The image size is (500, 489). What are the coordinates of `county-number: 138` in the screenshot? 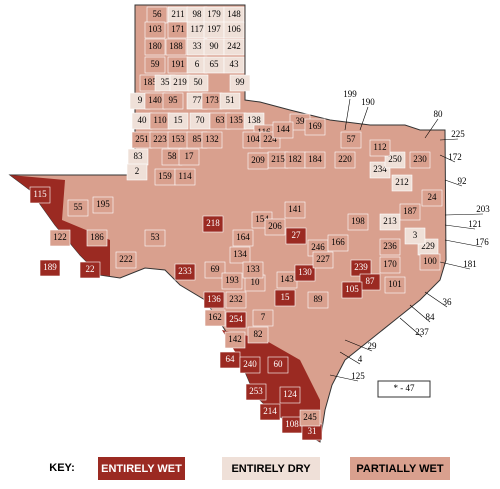 It's located at (254, 120).